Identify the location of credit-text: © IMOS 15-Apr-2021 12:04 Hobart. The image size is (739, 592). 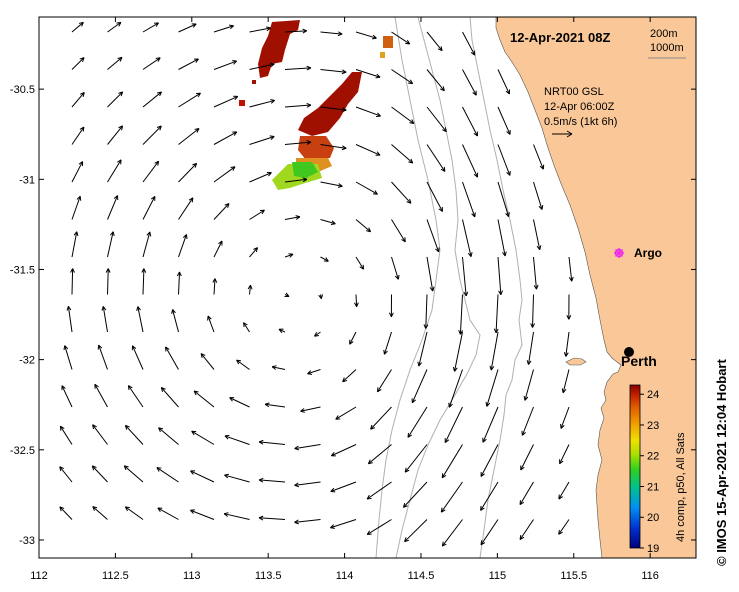
(721, 462).